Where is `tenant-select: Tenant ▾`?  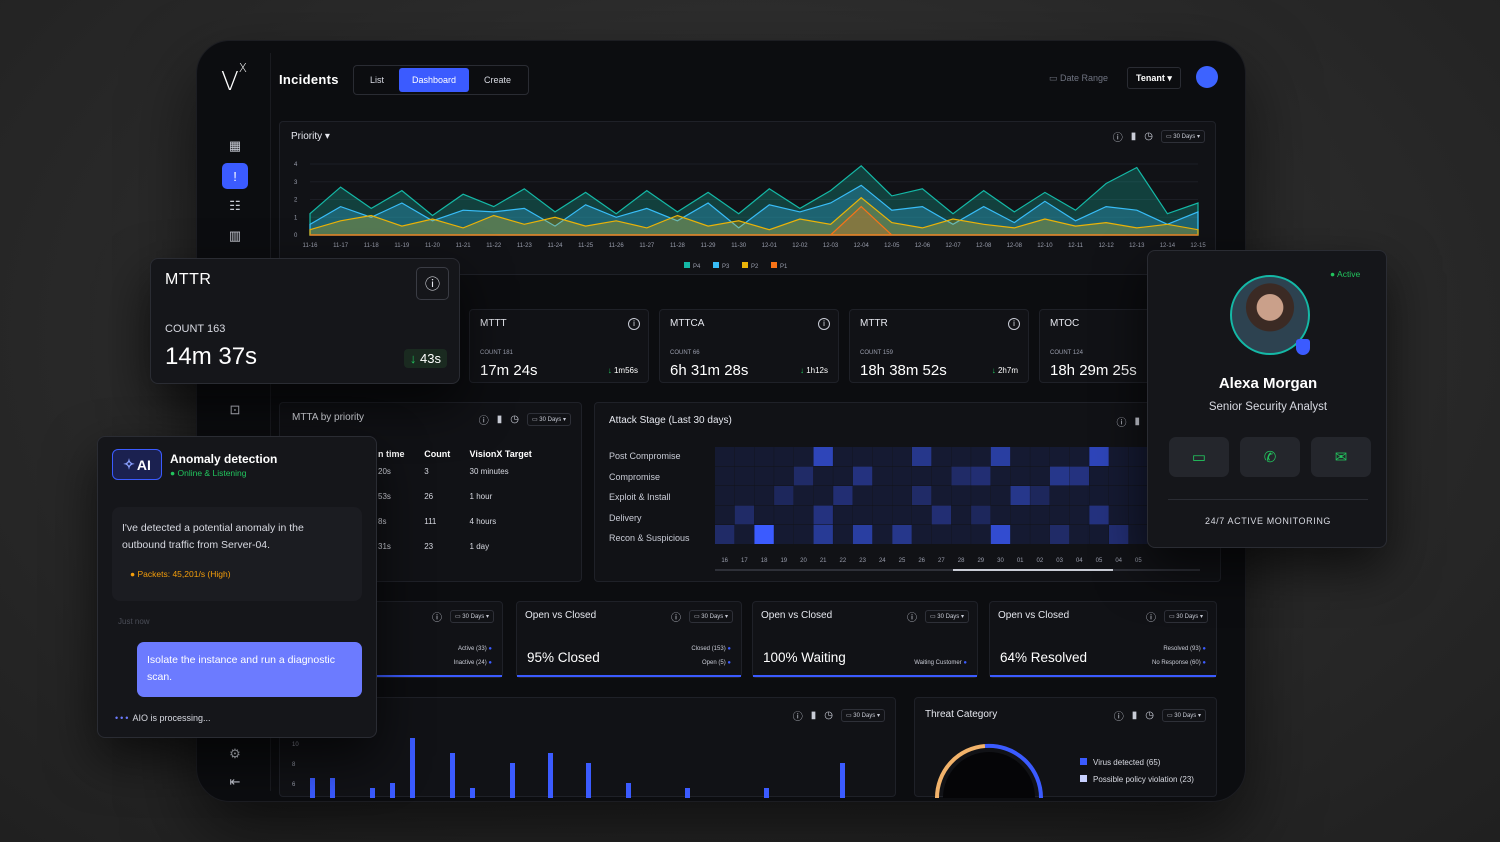 tenant-select: Tenant ▾ is located at coordinates (1154, 78).